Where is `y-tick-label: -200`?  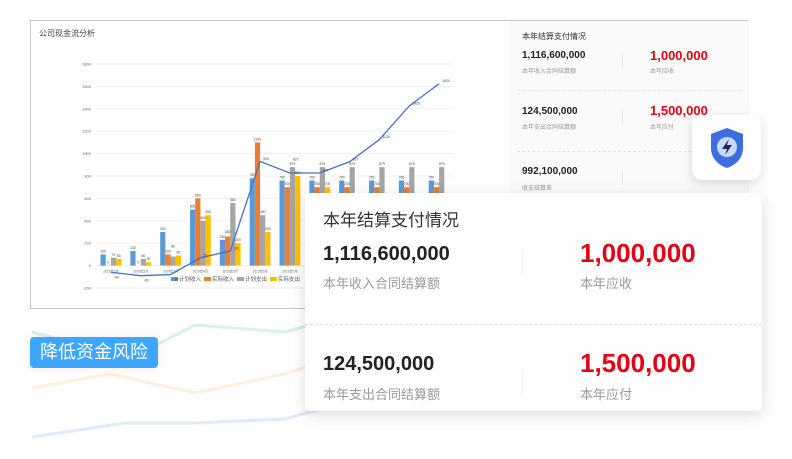 y-tick-label: -200 is located at coordinates (87, 288).